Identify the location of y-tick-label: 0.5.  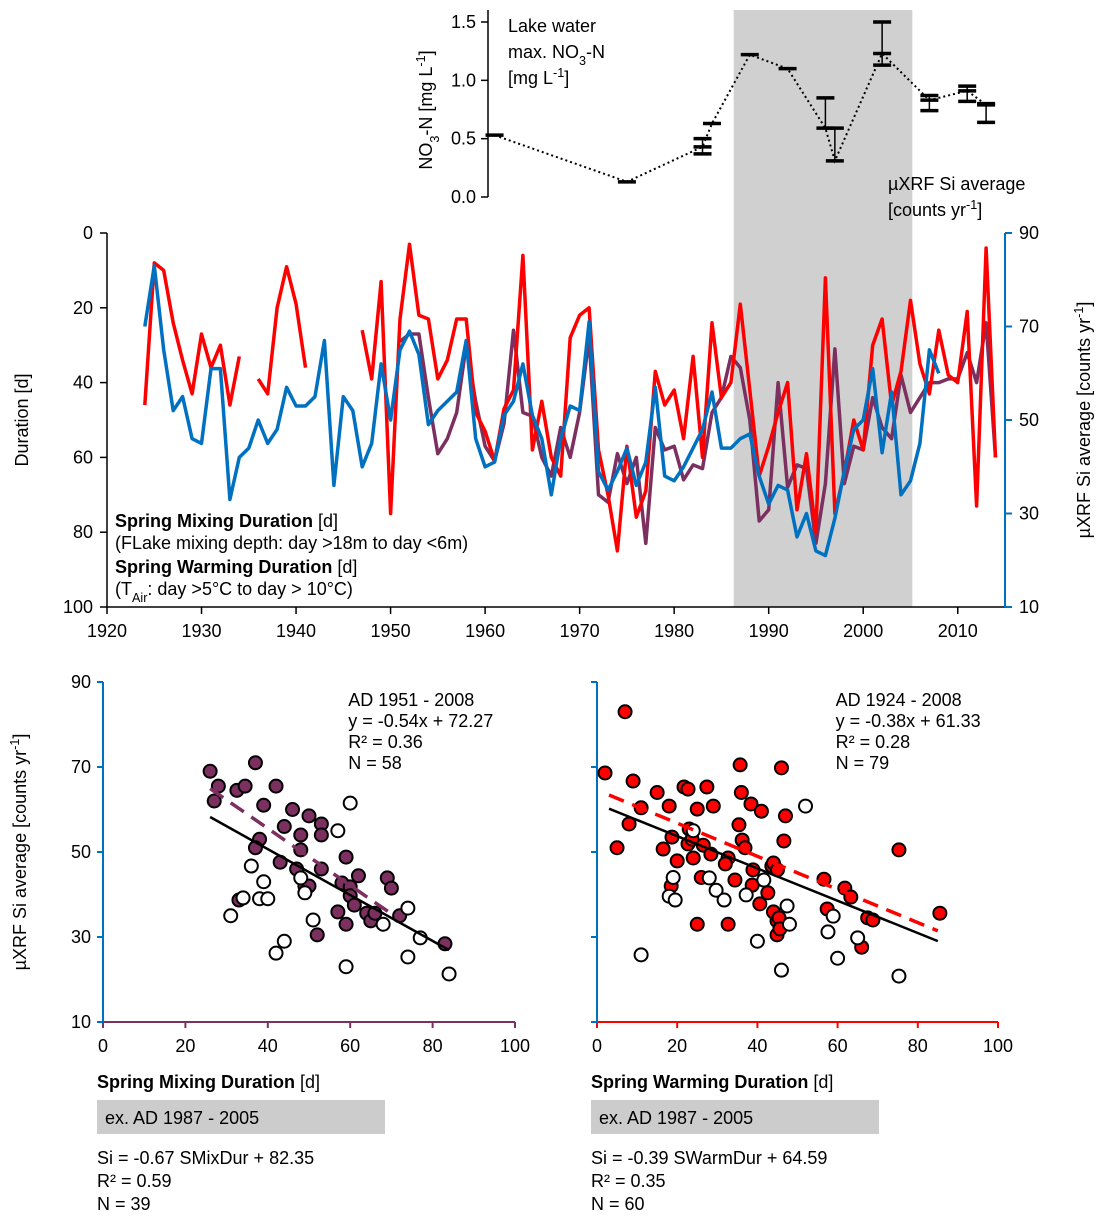
(463, 139).